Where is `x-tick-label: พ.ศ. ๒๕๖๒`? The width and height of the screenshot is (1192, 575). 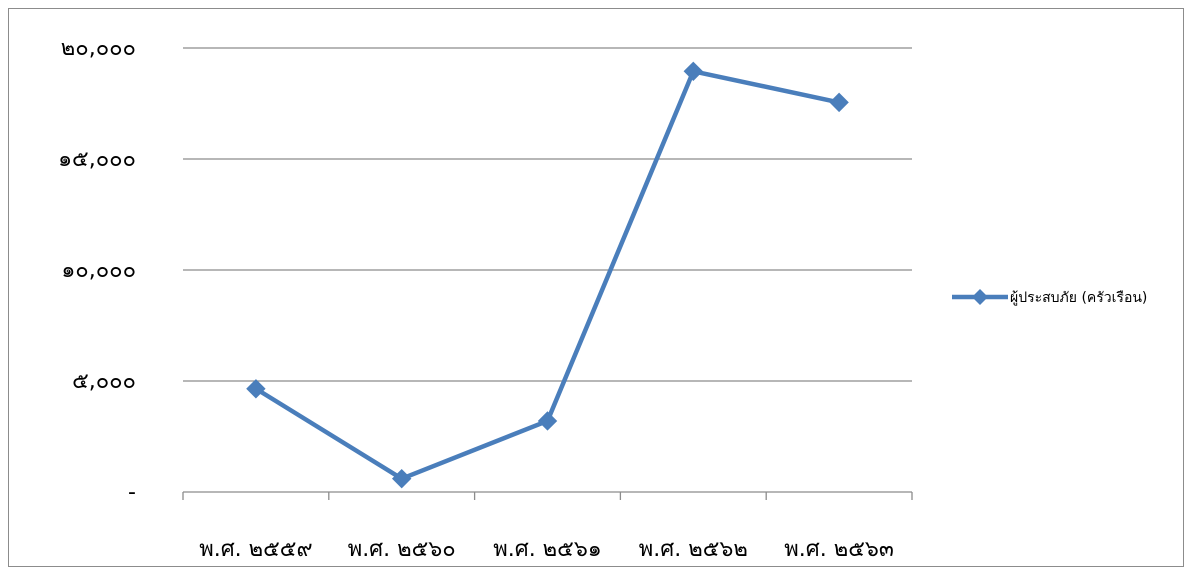 x-tick-label: พ.ศ. ๒๕๖๒ is located at coordinates (693, 549).